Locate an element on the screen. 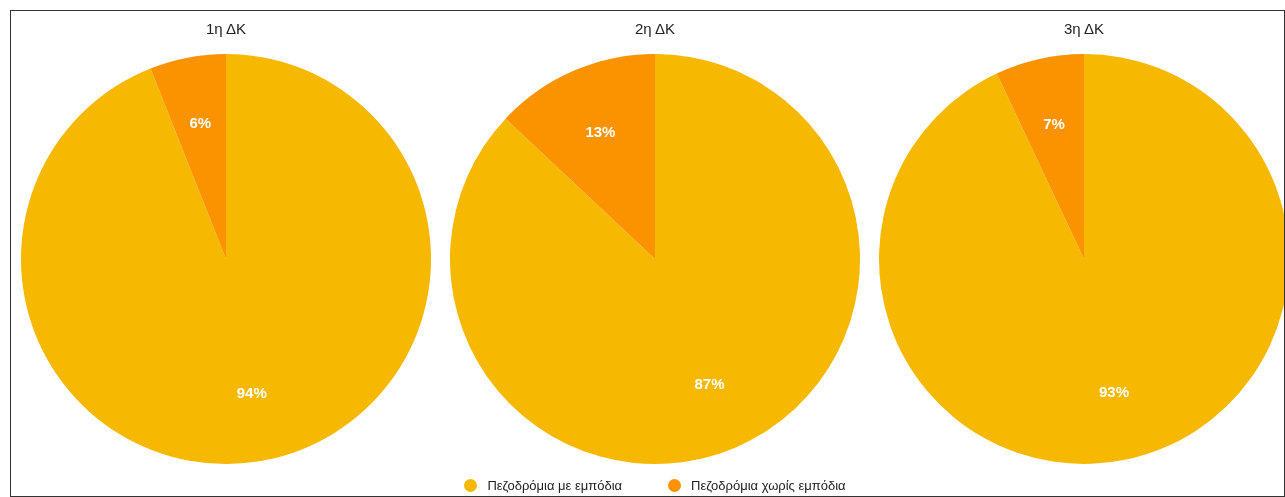 The width and height of the screenshot is (1285, 497). legend-label: Πεζοδρόμια χωρίς εμπόδια is located at coordinates (768, 485).